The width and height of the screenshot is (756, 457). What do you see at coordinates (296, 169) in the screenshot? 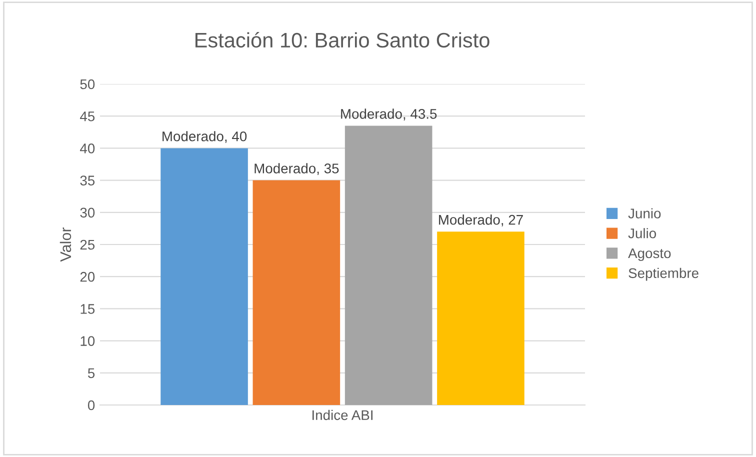
I see `data-label: Moderado, 35` at bounding box center [296, 169].